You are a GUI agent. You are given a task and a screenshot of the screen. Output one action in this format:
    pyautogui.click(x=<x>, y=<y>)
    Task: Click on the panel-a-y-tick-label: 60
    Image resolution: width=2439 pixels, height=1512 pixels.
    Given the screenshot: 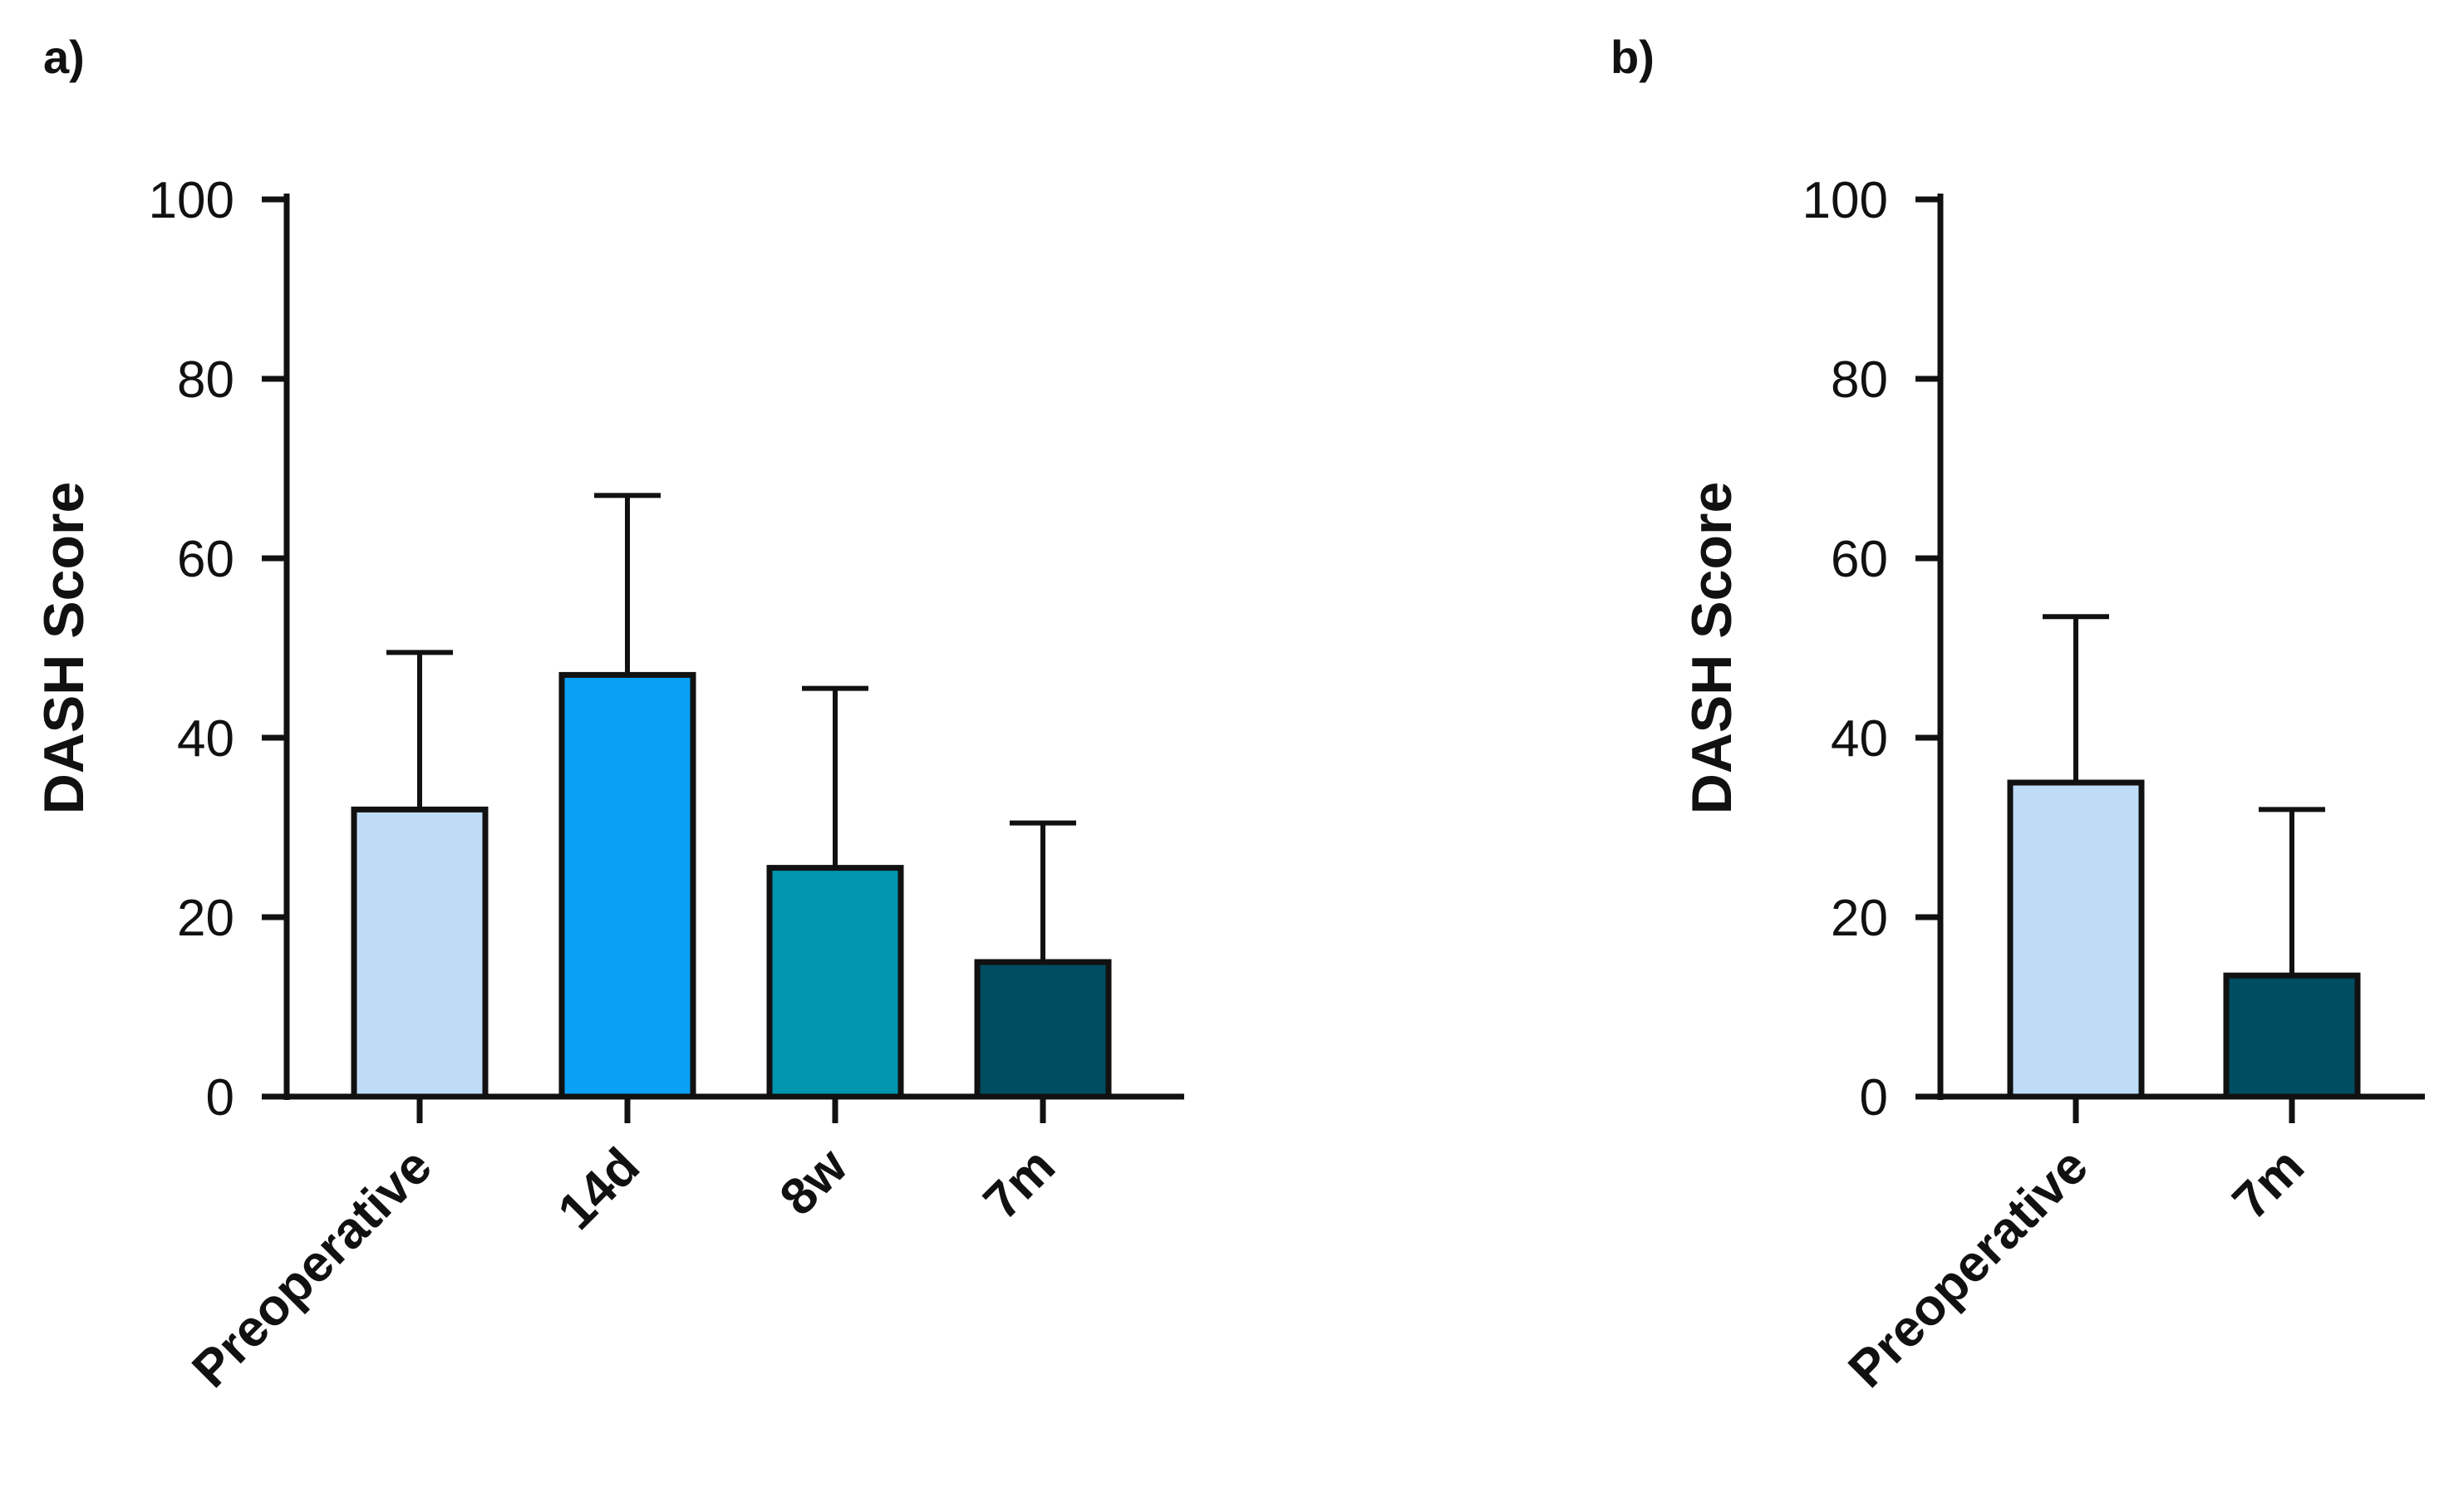 What is the action you would take?
    pyautogui.click(x=205, y=560)
    